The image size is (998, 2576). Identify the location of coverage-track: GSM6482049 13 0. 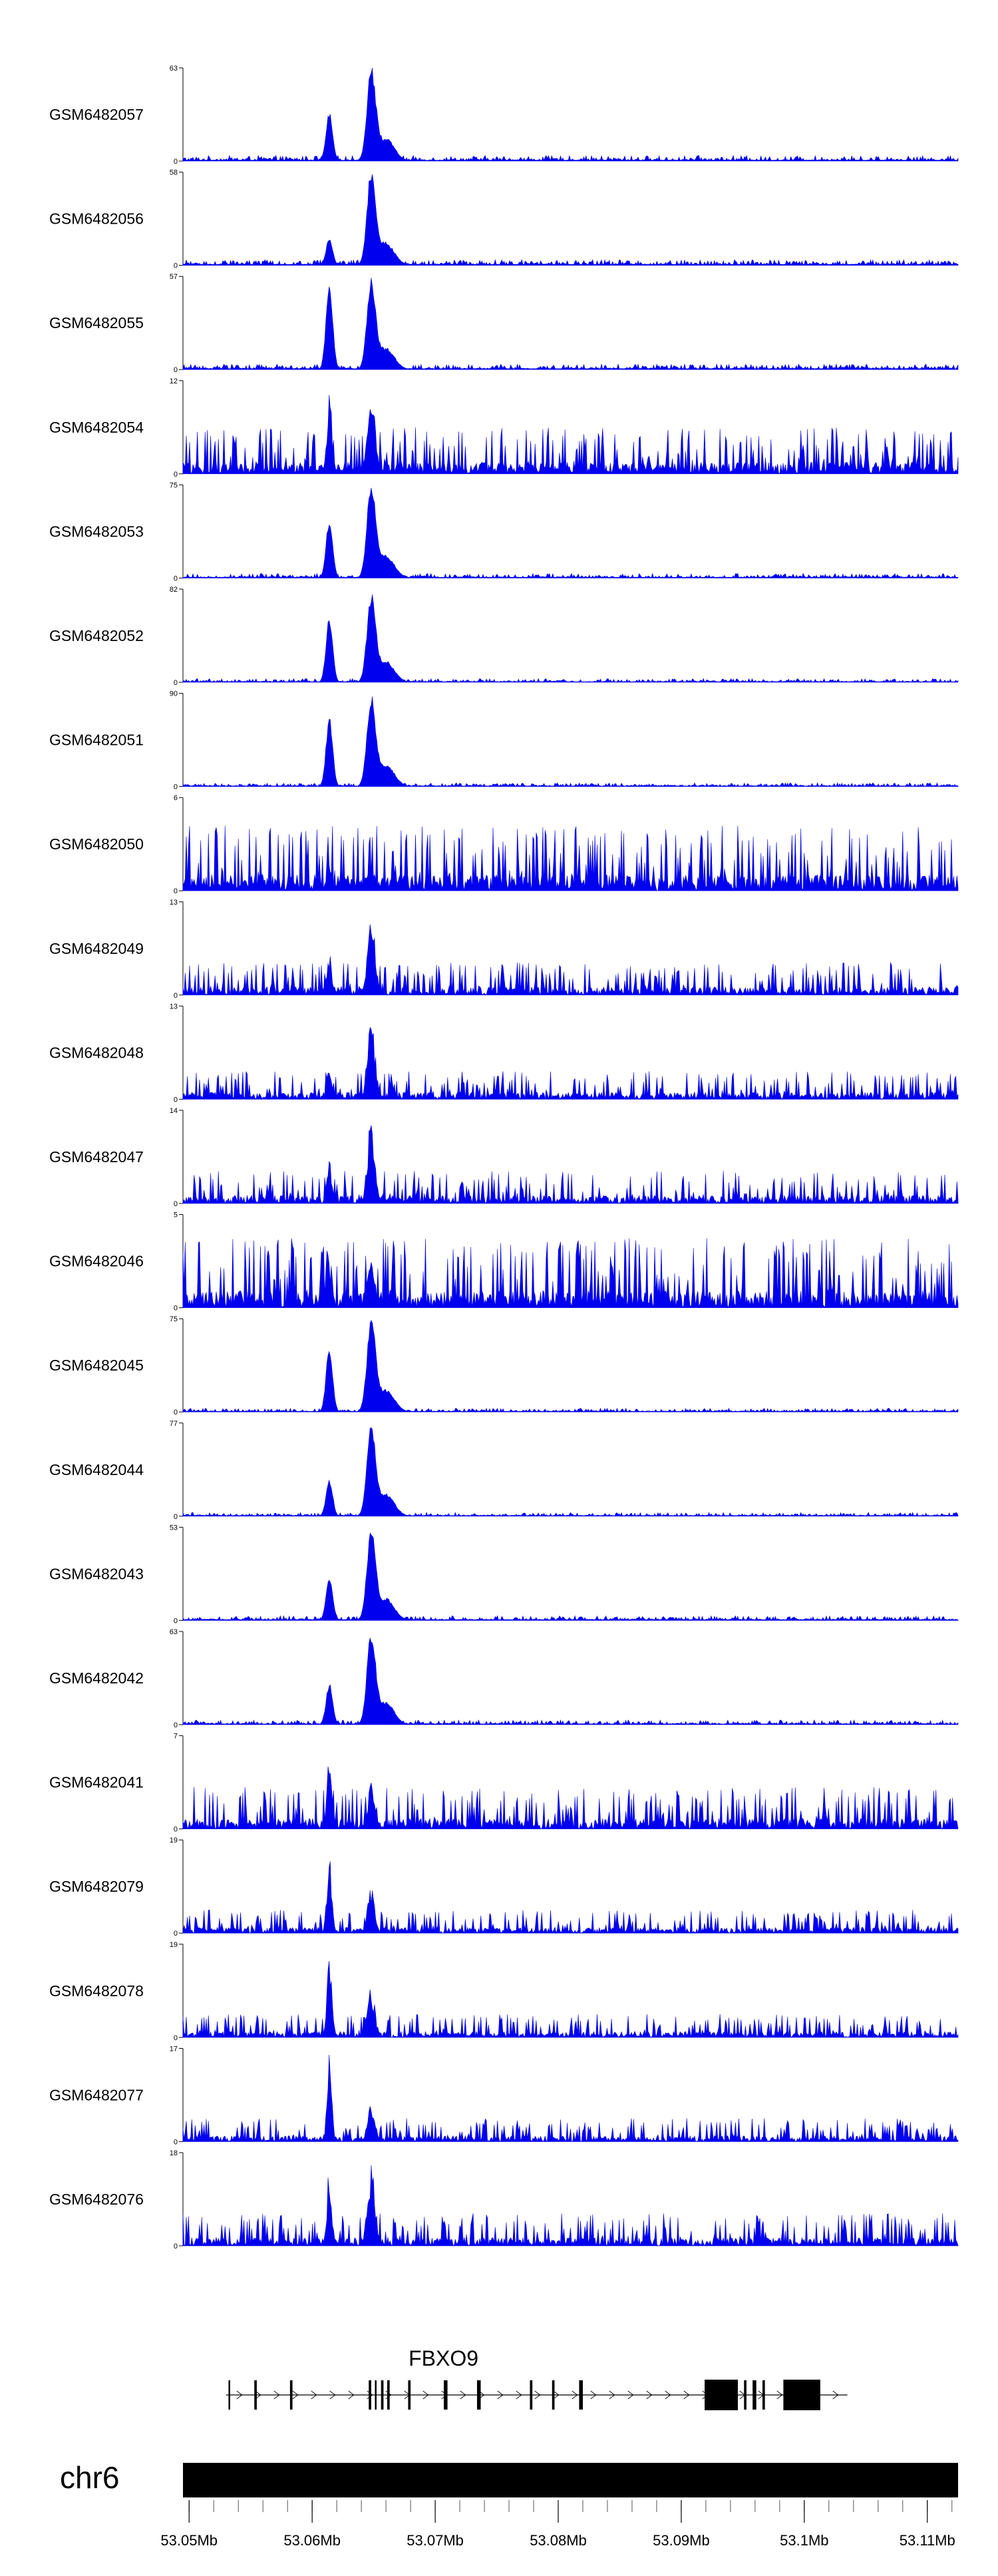
(504, 949).